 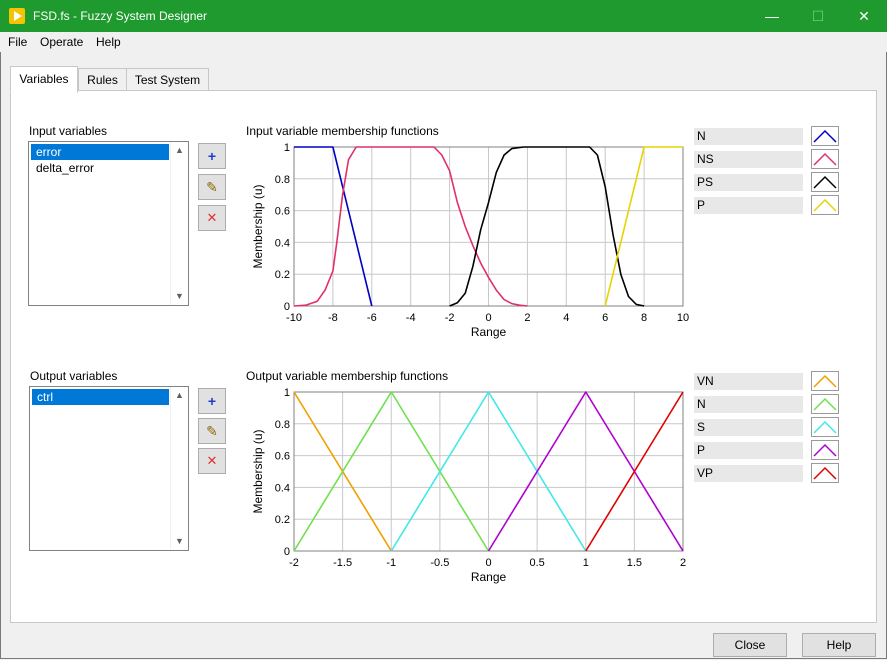 What do you see at coordinates (634, 563) in the screenshot?
I see `x-tick-label: 1.5` at bounding box center [634, 563].